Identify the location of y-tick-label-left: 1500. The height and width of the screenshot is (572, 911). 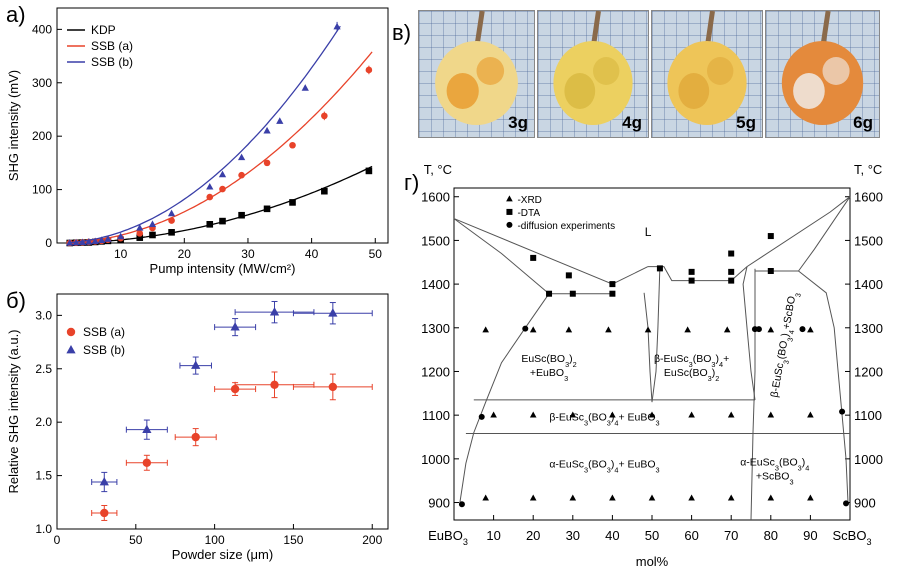
(435, 240).